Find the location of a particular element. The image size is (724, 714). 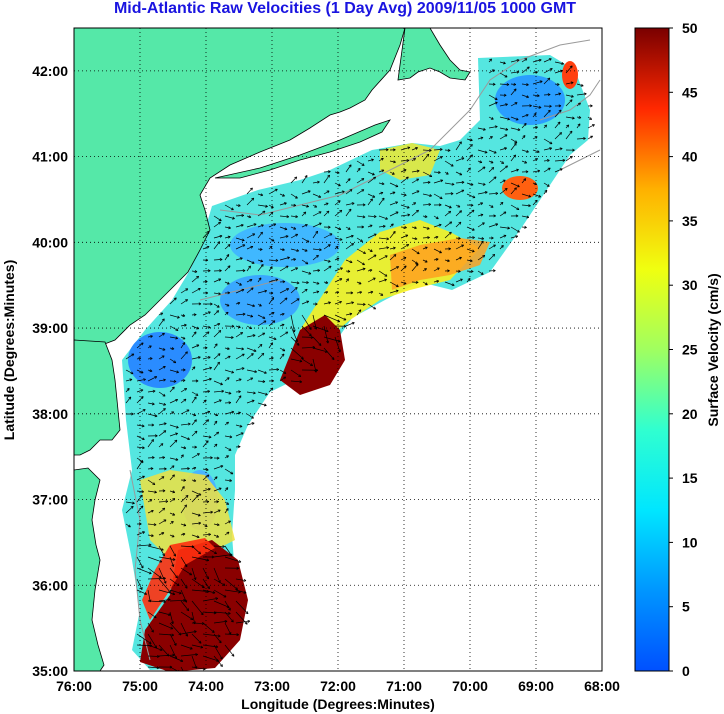

velocity-low-central is located at coordinates (285, 245).